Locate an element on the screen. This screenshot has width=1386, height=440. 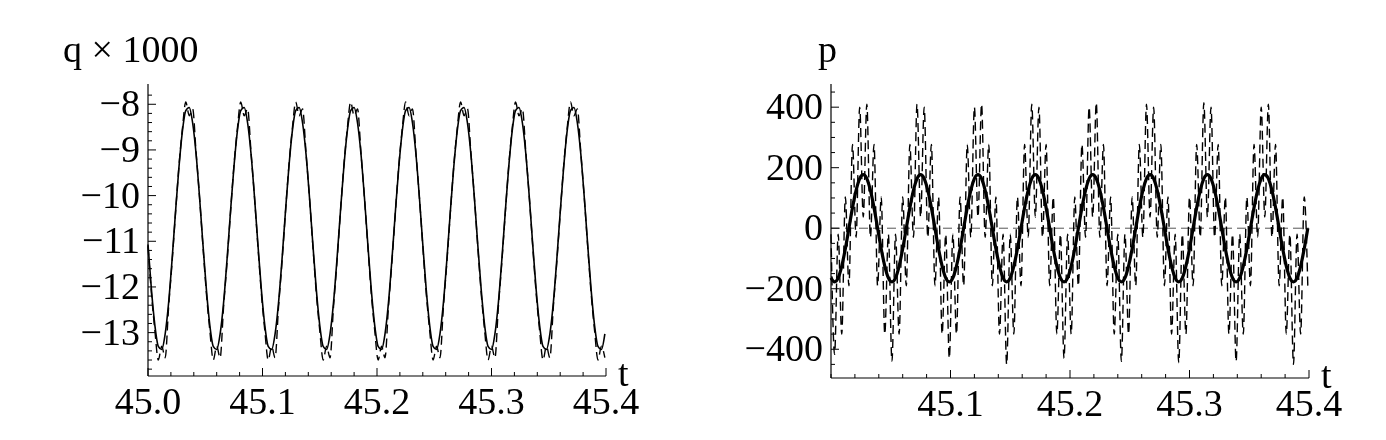
y-tick-label: −8 is located at coordinates (119, 103).